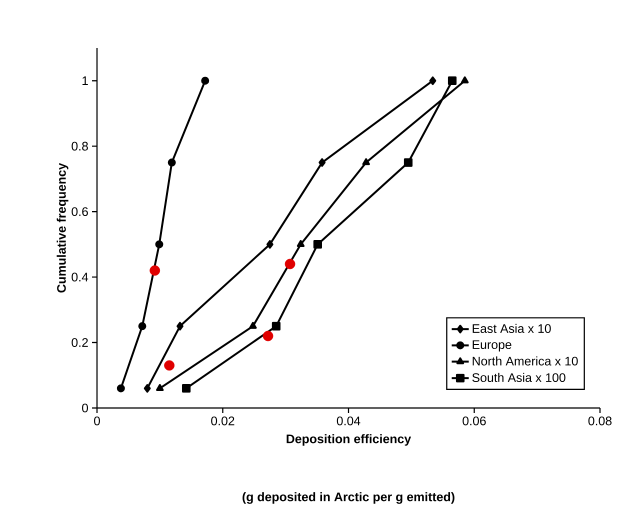 The width and height of the screenshot is (630, 518). I want to click on legend-label: North America x 10, so click(525, 361).